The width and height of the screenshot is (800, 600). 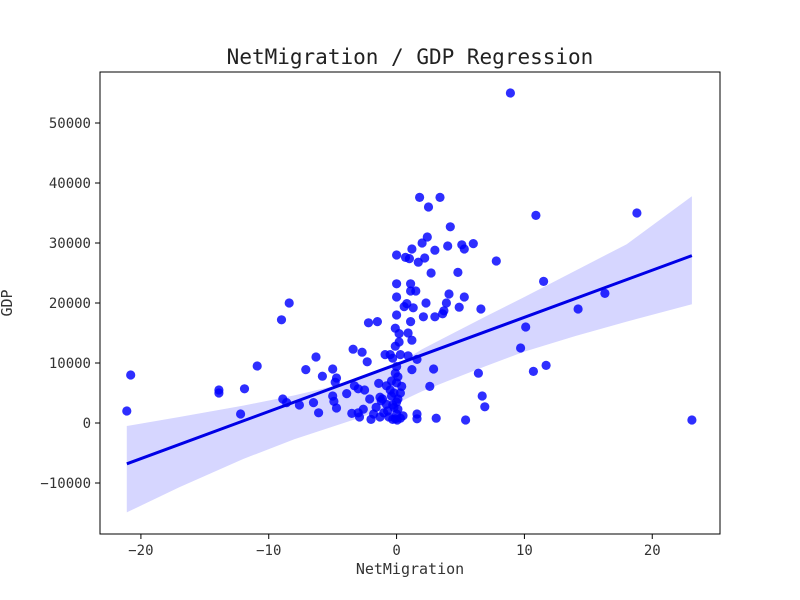 What do you see at coordinates (70, 184) in the screenshot?
I see `y-tick-label: 40000` at bounding box center [70, 184].